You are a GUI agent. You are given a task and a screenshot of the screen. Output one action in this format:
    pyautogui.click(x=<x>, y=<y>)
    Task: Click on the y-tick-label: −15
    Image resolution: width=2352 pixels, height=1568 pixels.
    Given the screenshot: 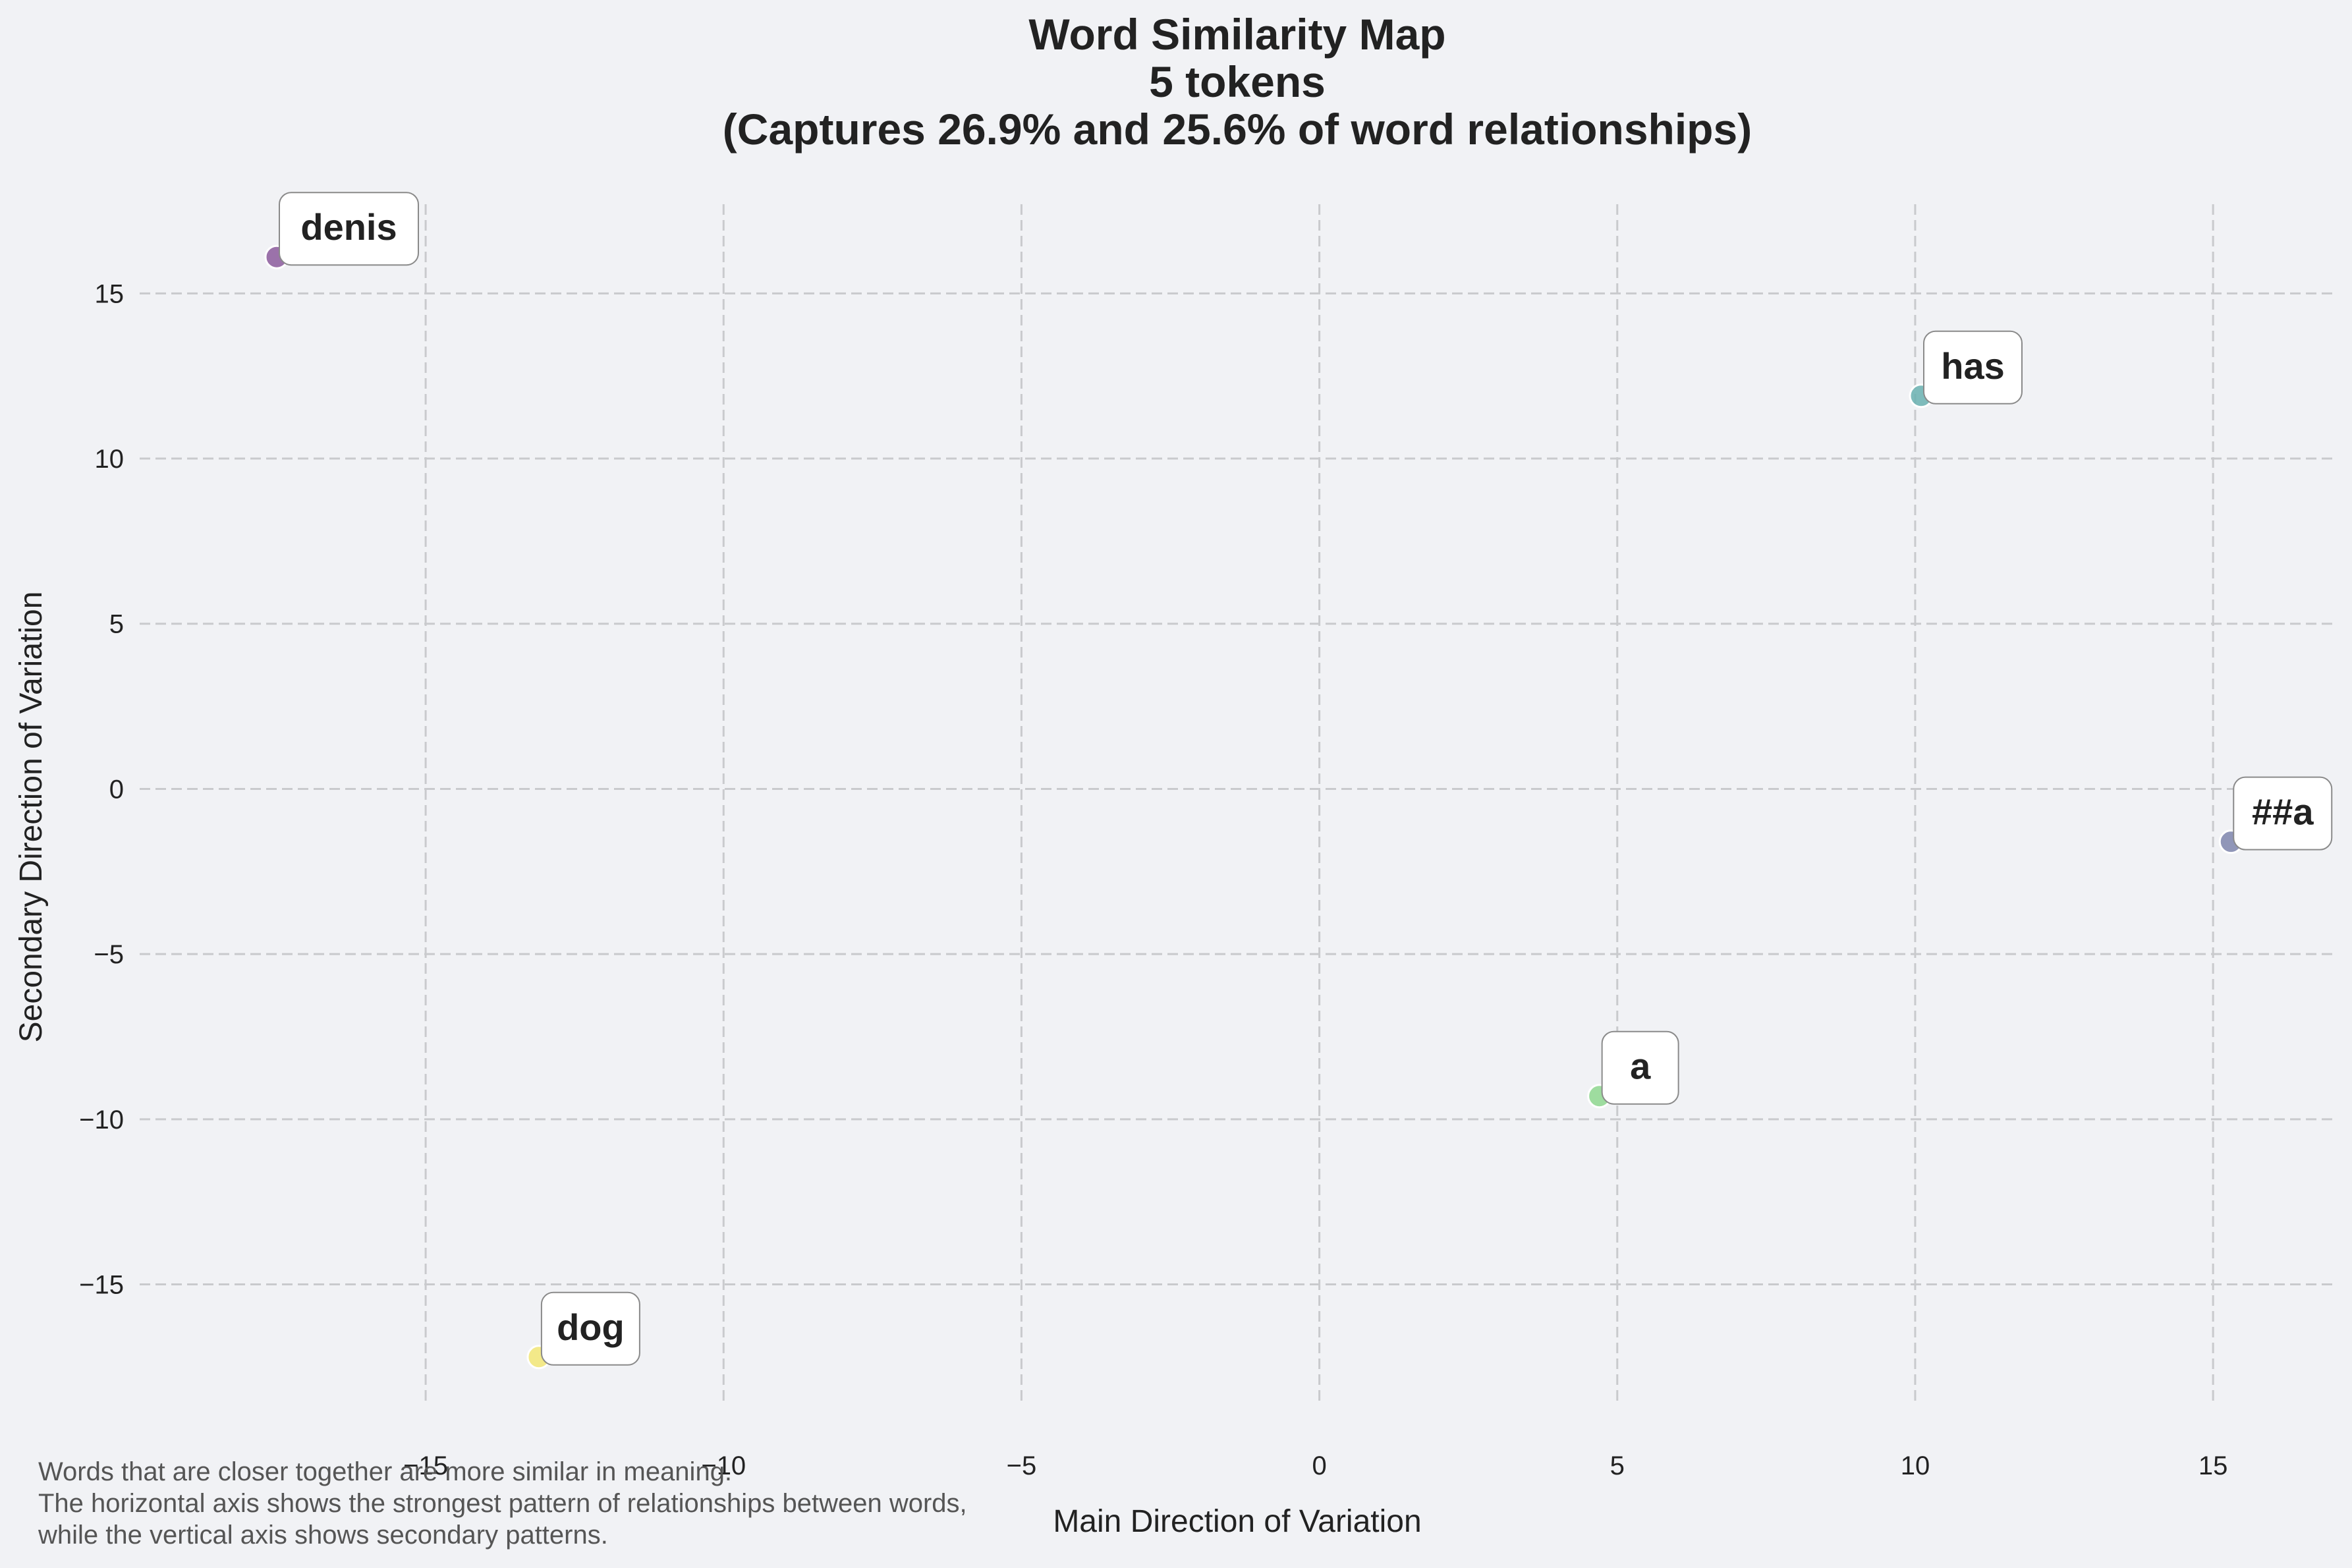 What is the action you would take?
    pyautogui.click(x=101, y=1285)
    